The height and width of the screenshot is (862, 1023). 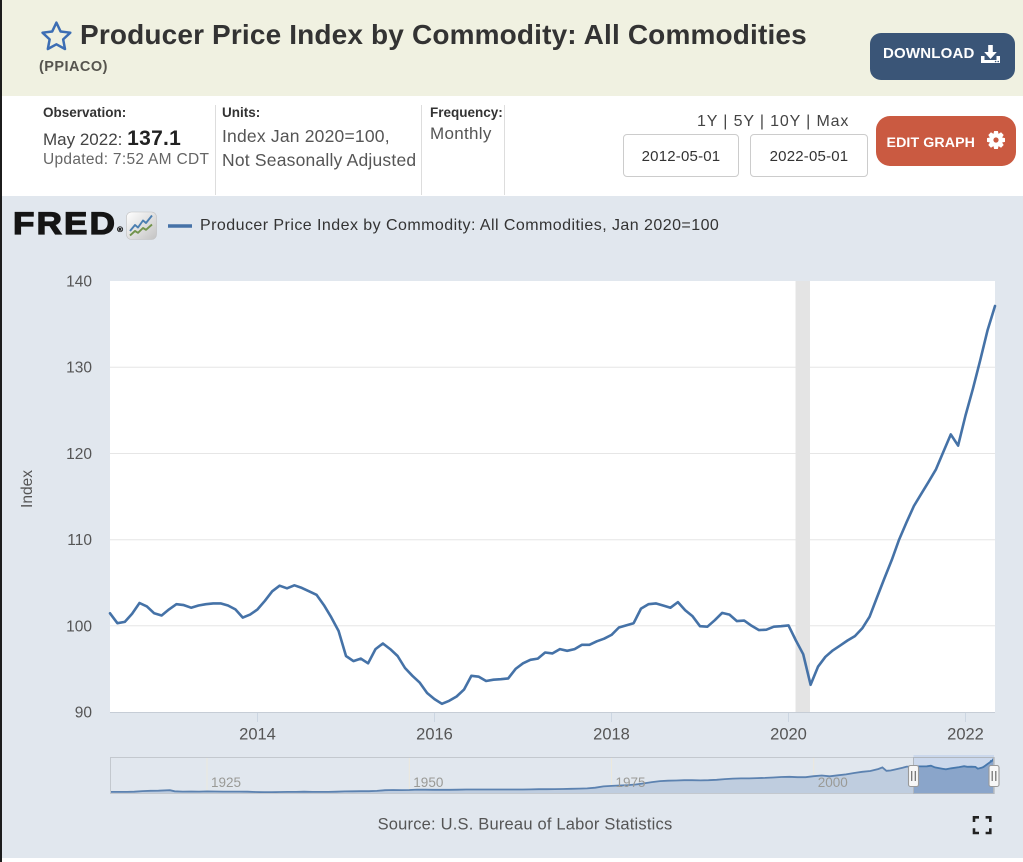 I want to click on svg-text: 140, so click(x=79, y=282).